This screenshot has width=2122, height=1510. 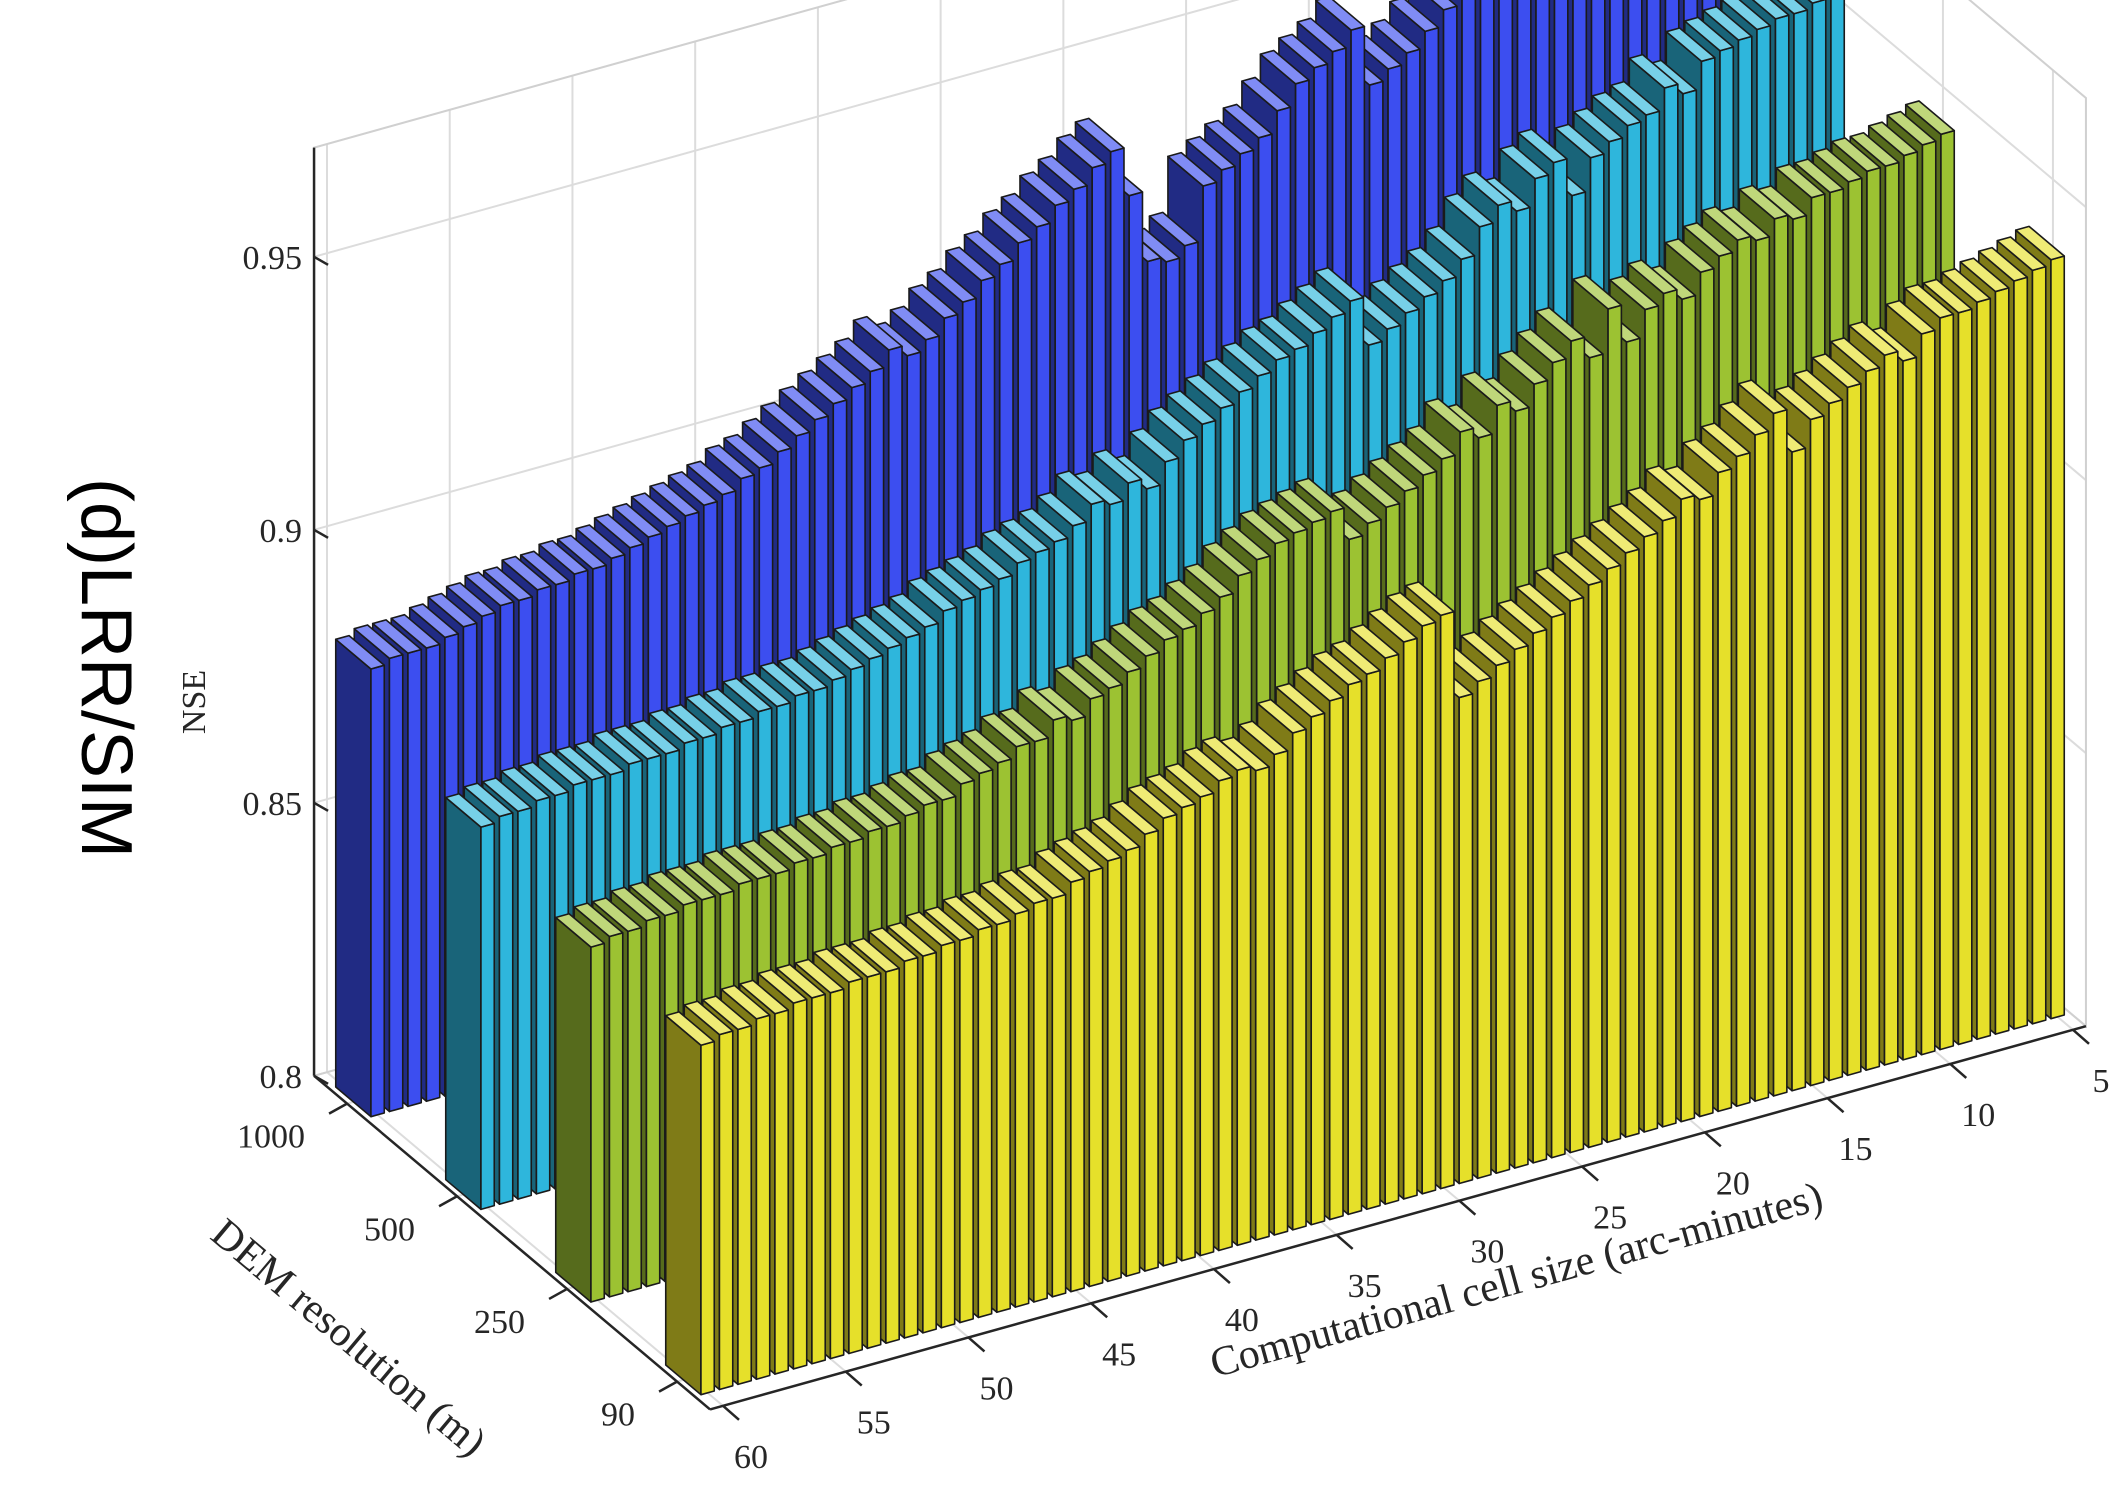 What do you see at coordinates (1487, 1252) in the screenshot?
I see `x-tick-label: 30` at bounding box center [1487, 1252].